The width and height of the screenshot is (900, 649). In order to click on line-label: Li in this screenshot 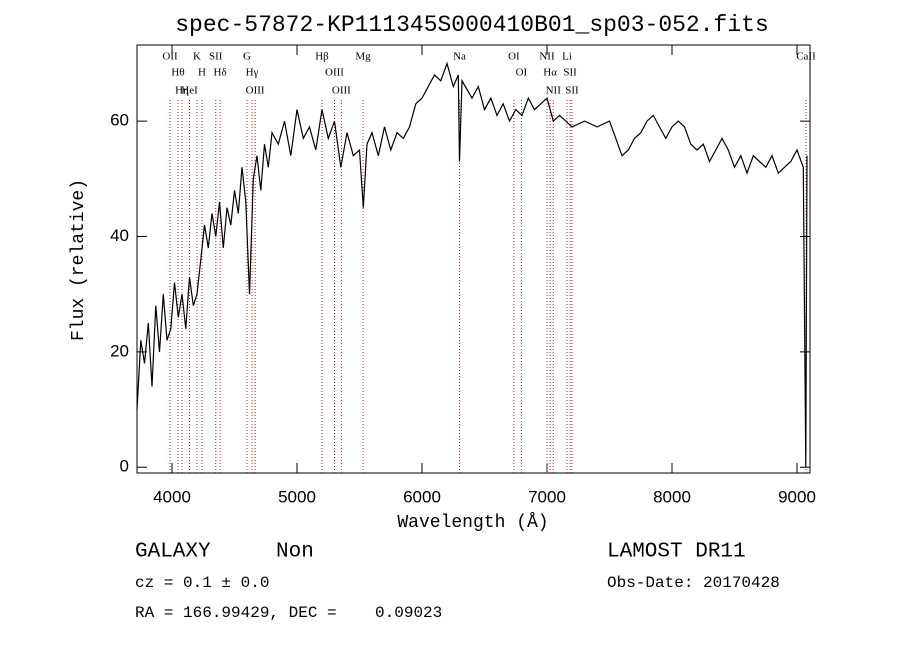, I will do `click(567, 57)`.